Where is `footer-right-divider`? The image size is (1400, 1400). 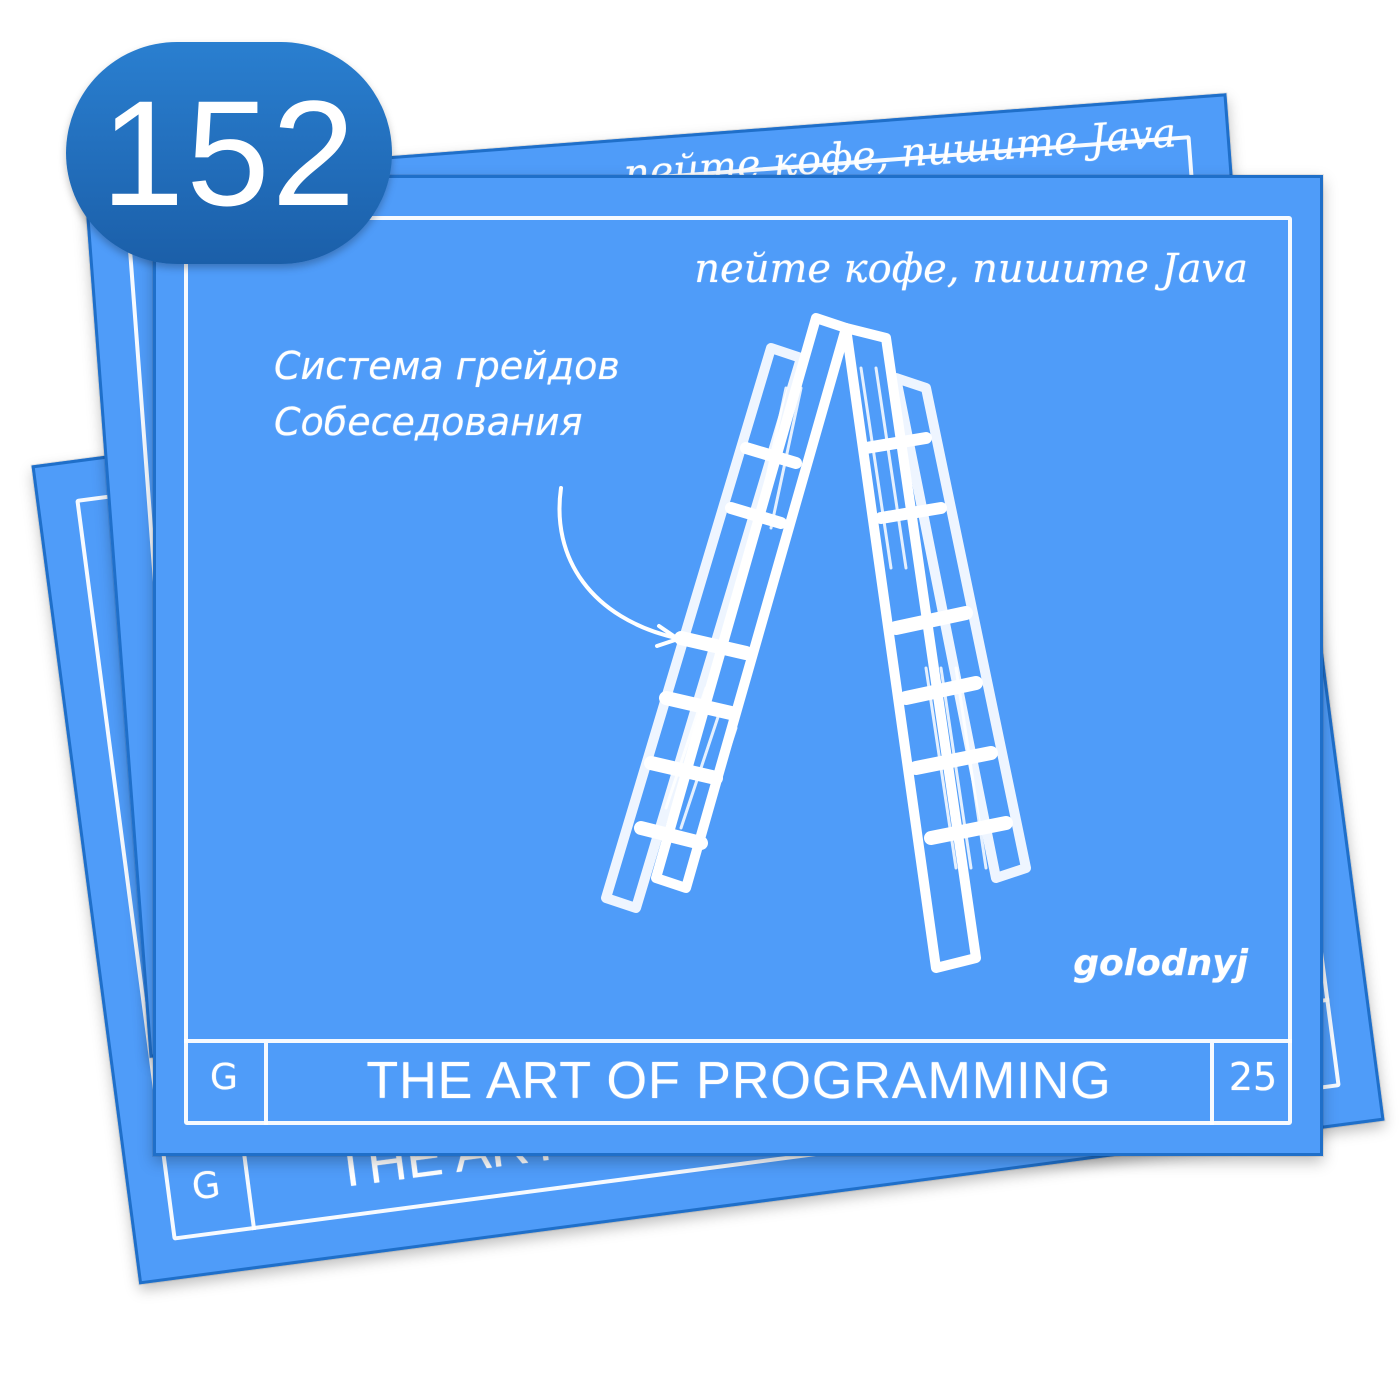 footer-right-divider is located at coordinates (1212, 1084).